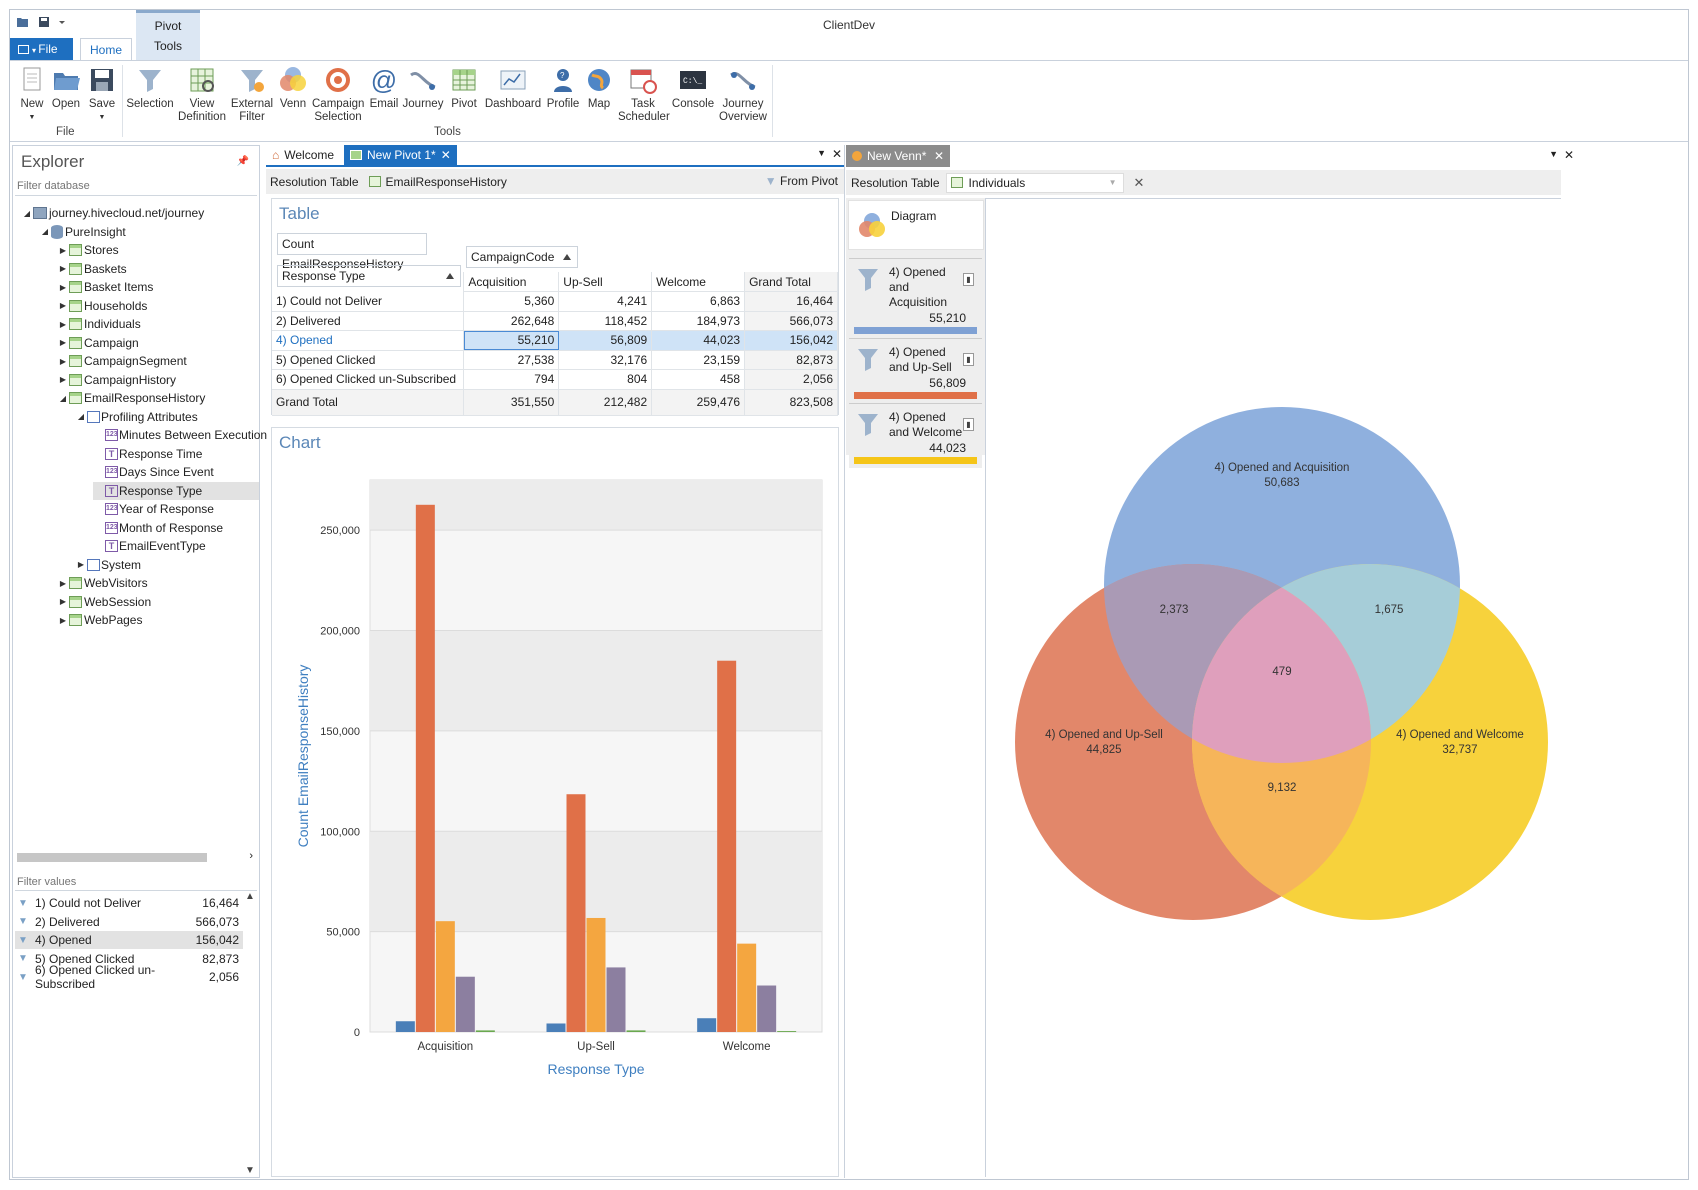 The height and width of the screenshot is (1190, 1698). I want to click on sort-ascending-icon, so click(567, 257).